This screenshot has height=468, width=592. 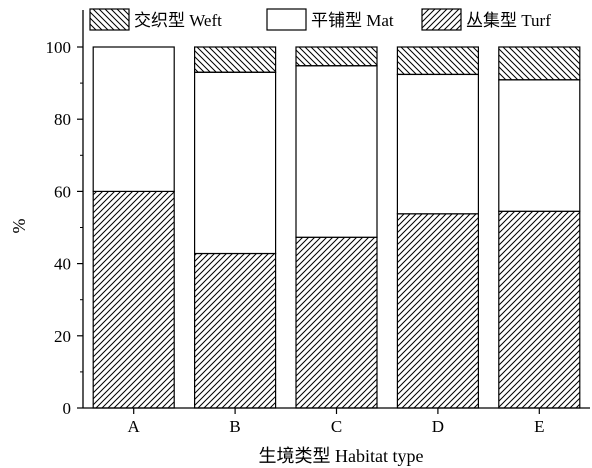 I want to click on legend-label-0: 交织型 Weft, so click(x=178, y=20).